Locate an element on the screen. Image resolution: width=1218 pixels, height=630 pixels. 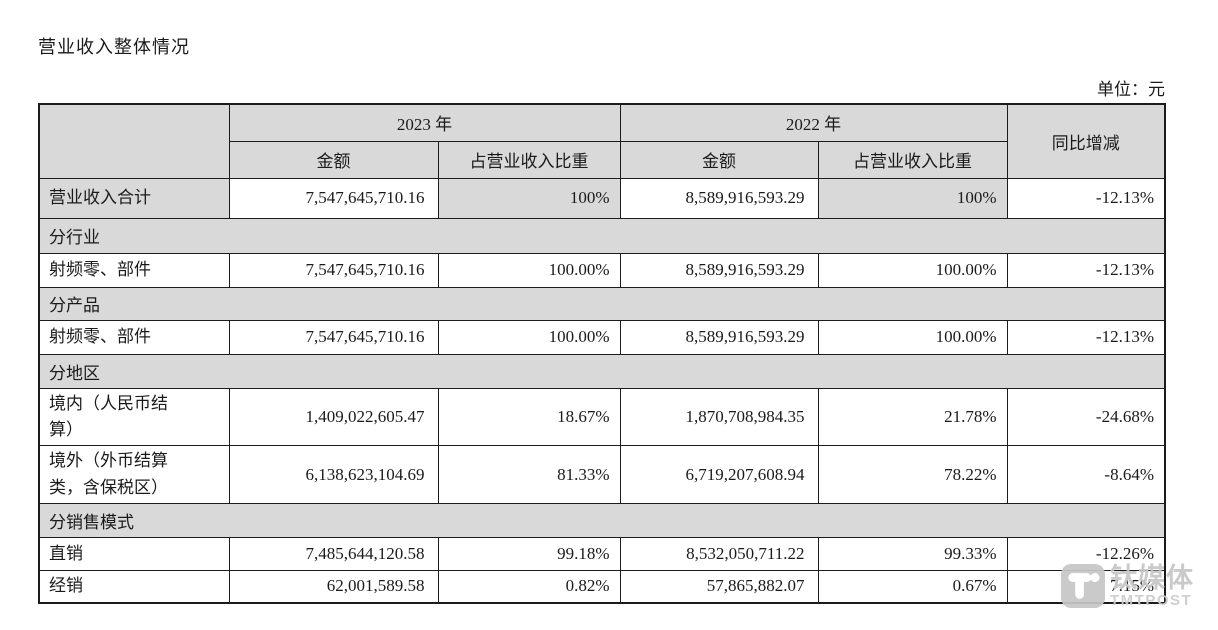
section-label-cell: 分地区 is located at coordinates (602, 371).